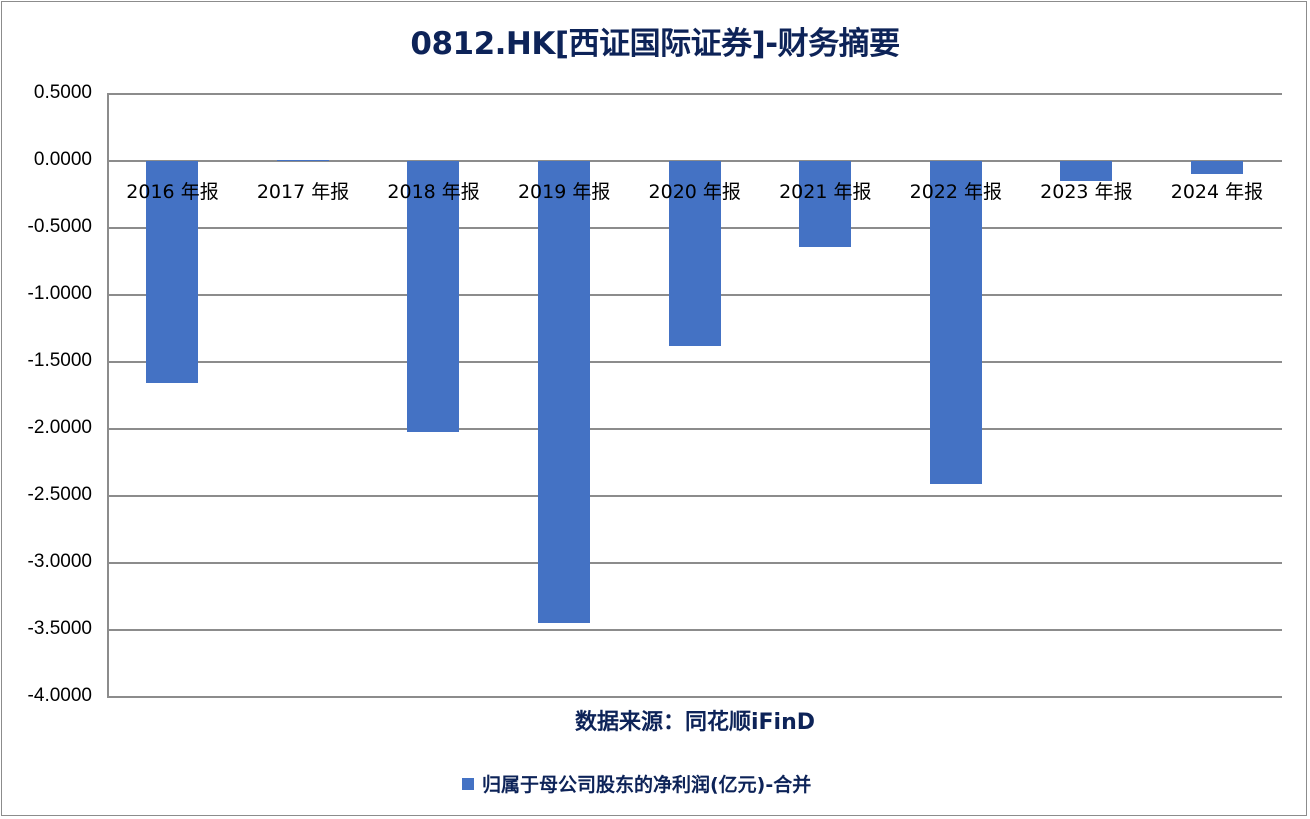 The height and width of the screenshot is (819, 1310). What do you see at coordinates (59, 293) in the screenshot?
I see `y-tick-label: -1.0000` at bounding box center [59, 293].